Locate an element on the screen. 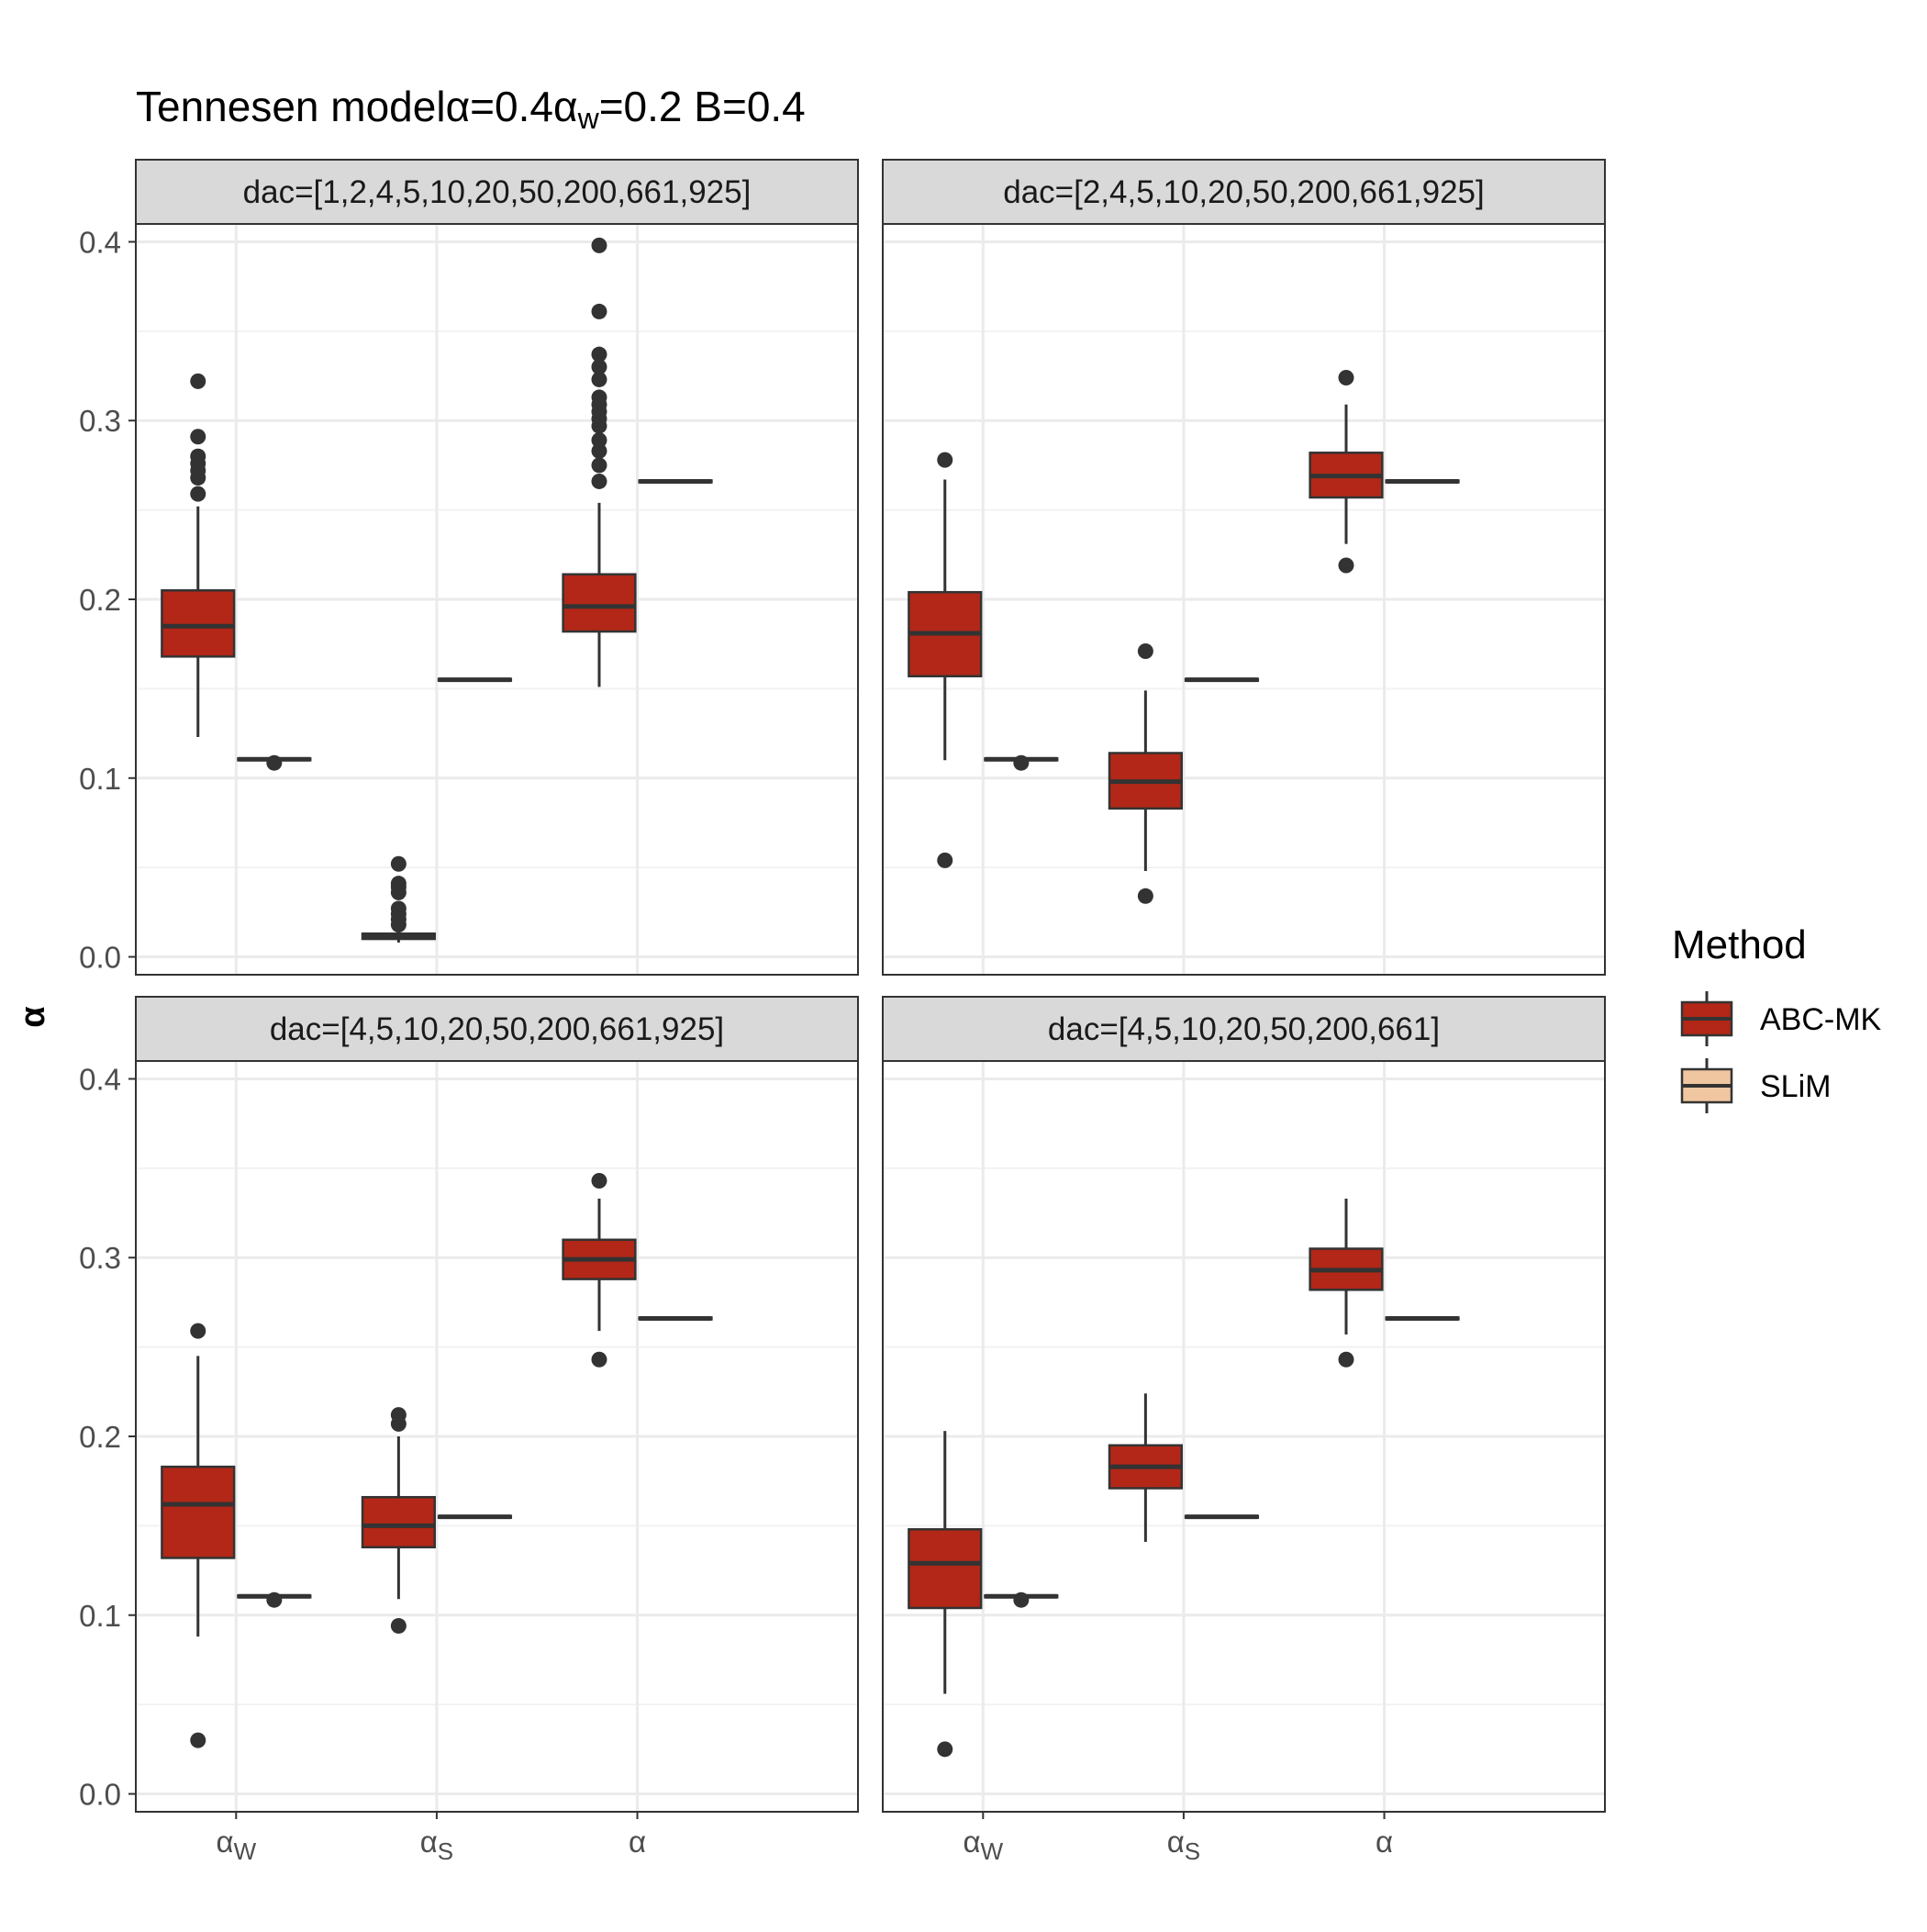  legend-entries: ABC-MK SLiM is located at coordinates (1781, 1052).